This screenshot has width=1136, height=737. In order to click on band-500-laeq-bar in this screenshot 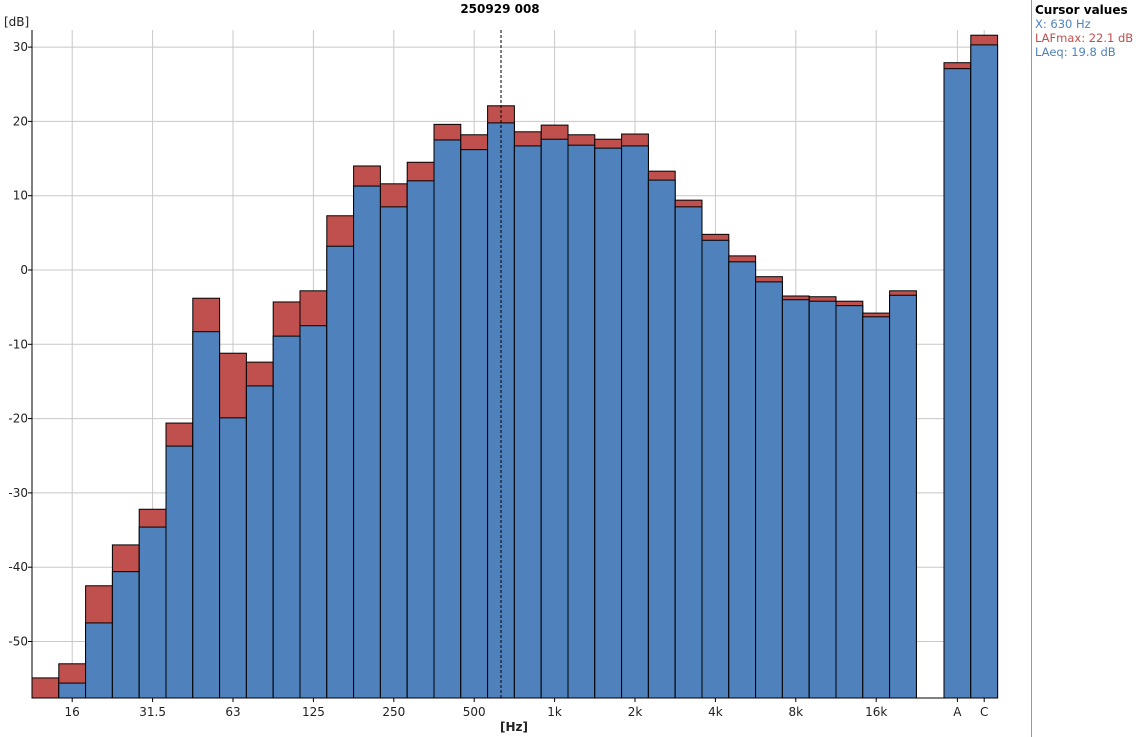, I will do `click(474, 424)`.